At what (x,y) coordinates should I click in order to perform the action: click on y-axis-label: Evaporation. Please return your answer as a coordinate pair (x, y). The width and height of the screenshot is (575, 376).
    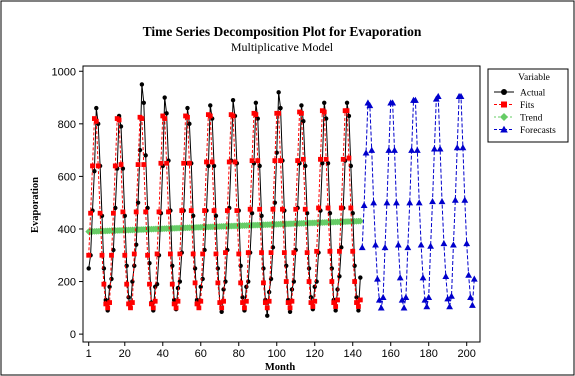
    Looking at the image, I should click on (35, 205).